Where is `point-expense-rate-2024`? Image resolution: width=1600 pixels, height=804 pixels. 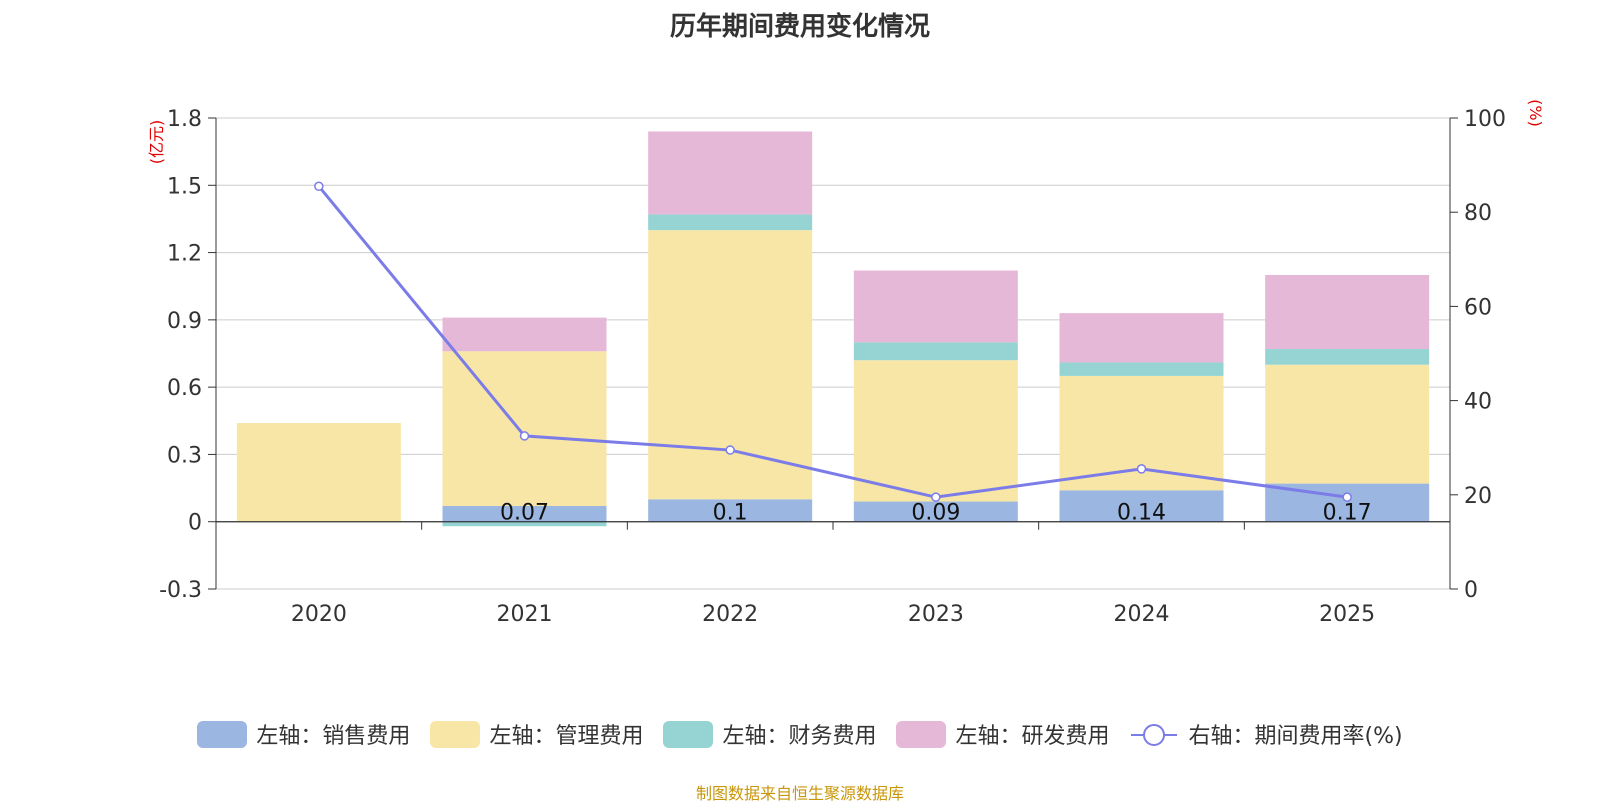
point-expense-rate-2024 is located at coordinates (1141, 469).